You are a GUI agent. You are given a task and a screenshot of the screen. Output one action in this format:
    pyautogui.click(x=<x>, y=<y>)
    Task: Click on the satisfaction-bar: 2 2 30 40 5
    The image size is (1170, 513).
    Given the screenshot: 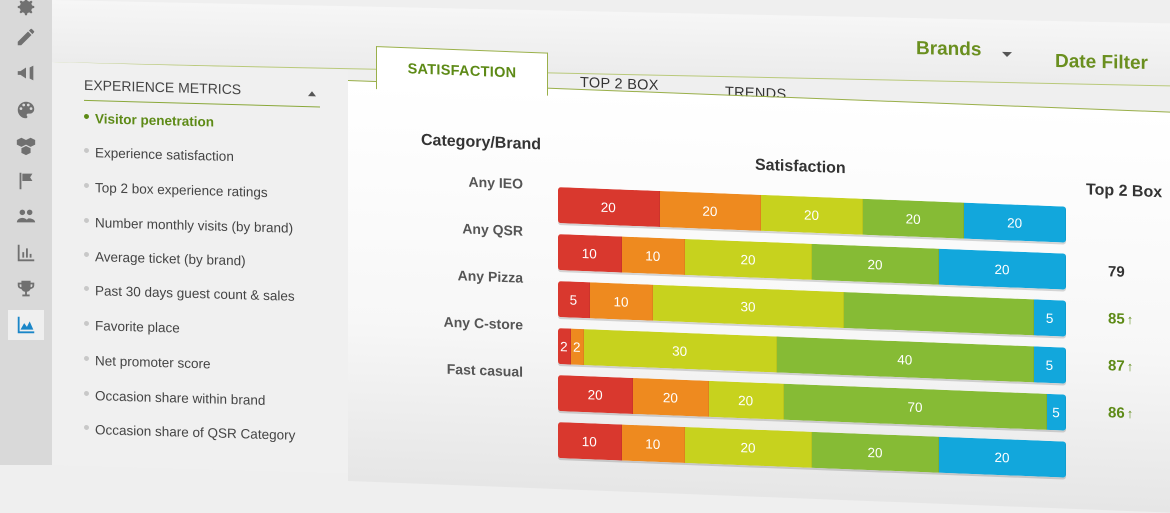 What is the action you would take?
    pyautogui.click(x=812, y=356)
    